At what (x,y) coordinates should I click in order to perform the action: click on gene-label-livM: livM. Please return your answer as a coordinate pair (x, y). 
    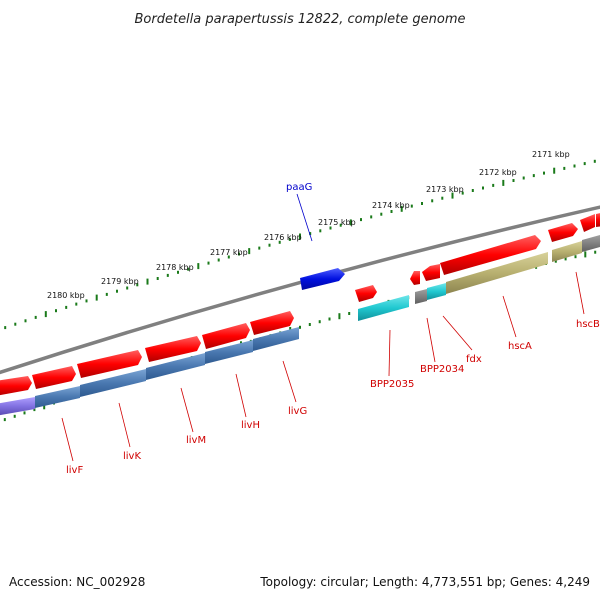
    Looking at the image, I should click on (196, 440).